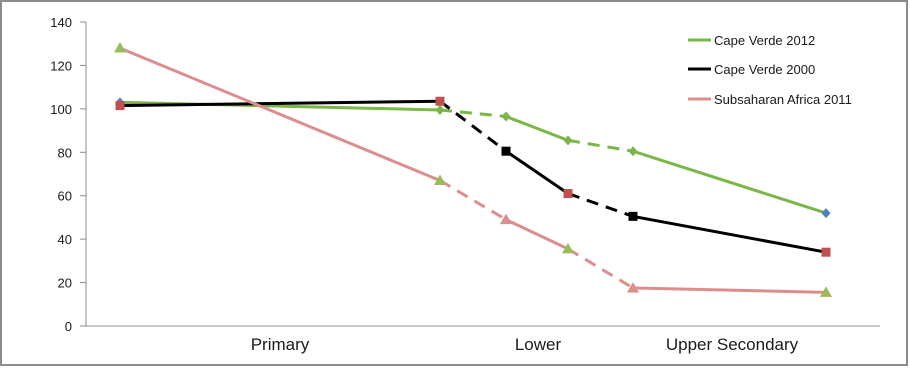 The image size is (910, 372). What do you see at coordinates (783, 99) in the screenshot?
I see `legend-label: Subsaharan Africa 2011` at bounding box center [783, 99].